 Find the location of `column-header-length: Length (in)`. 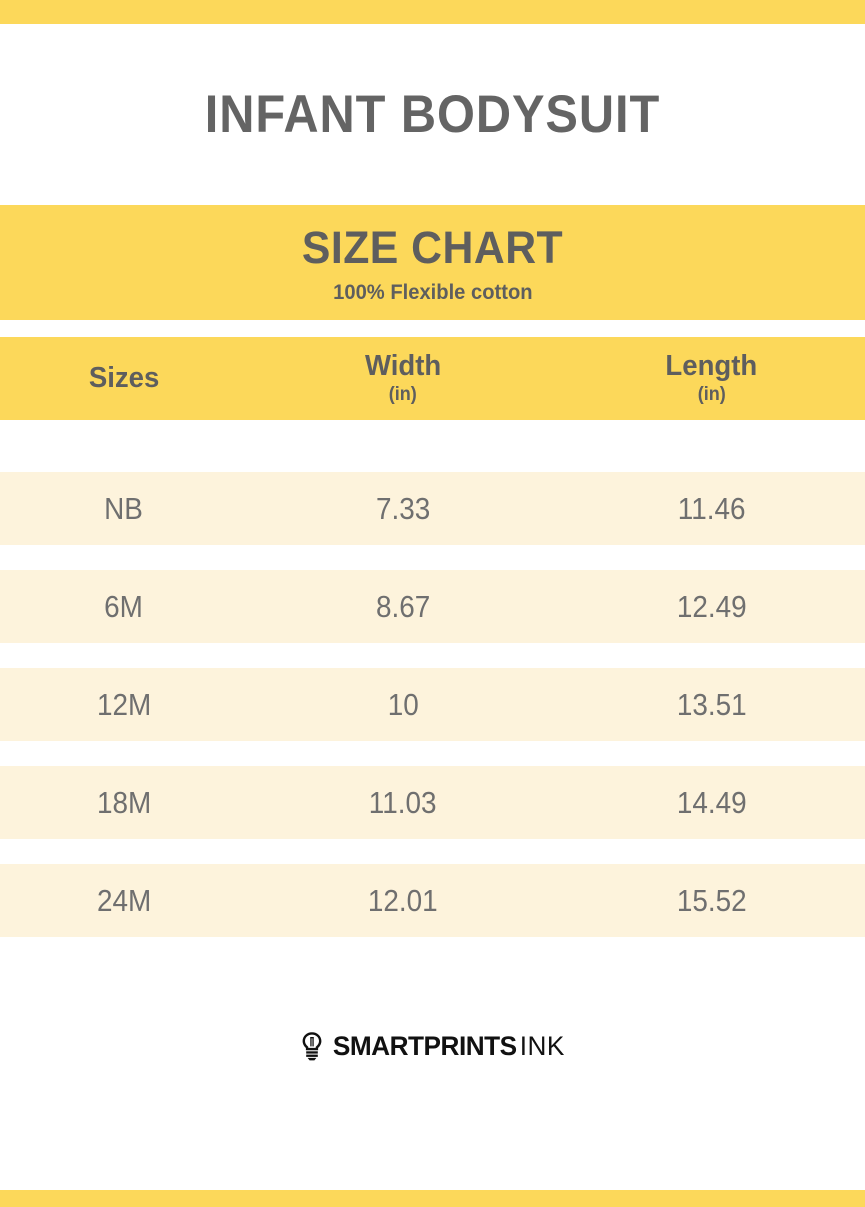

column-header-length: Length (in) is located at coordinates (711, 378).